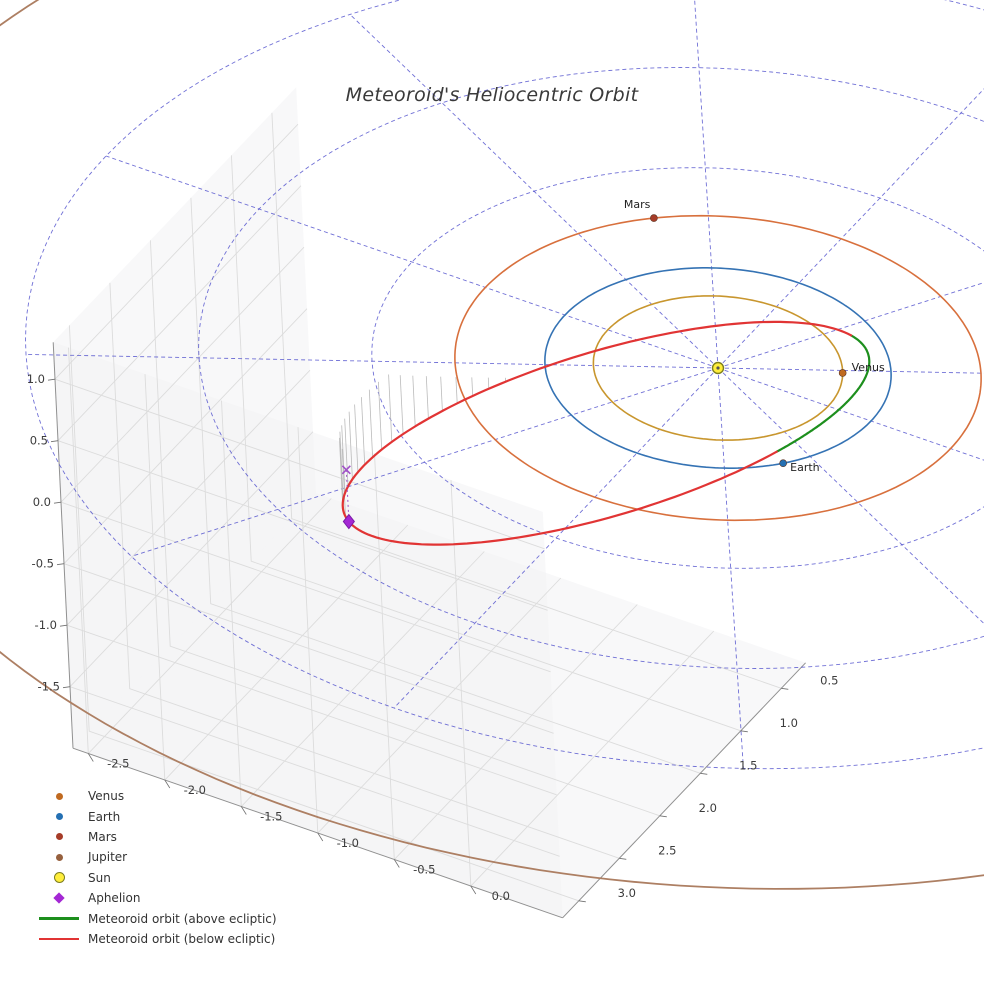  I want to click on earth-dot, so click(783, 463).